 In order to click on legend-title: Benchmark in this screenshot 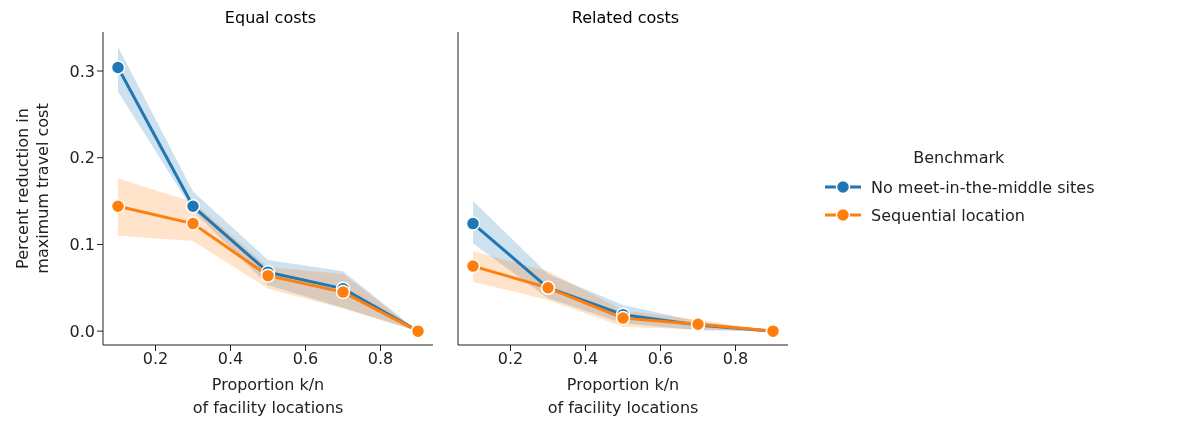, I will do `click(959, 157)`.